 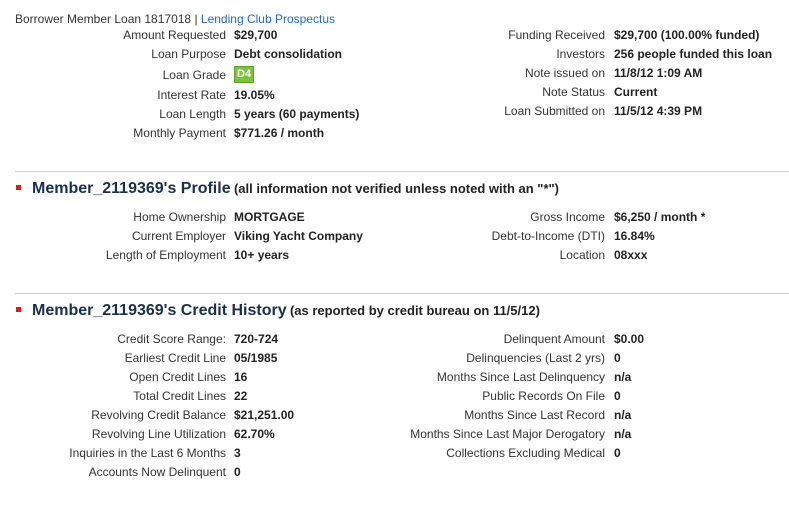 I want to click on field-label: Months Since Last Major Derogatory, so click(x=507, y=434).